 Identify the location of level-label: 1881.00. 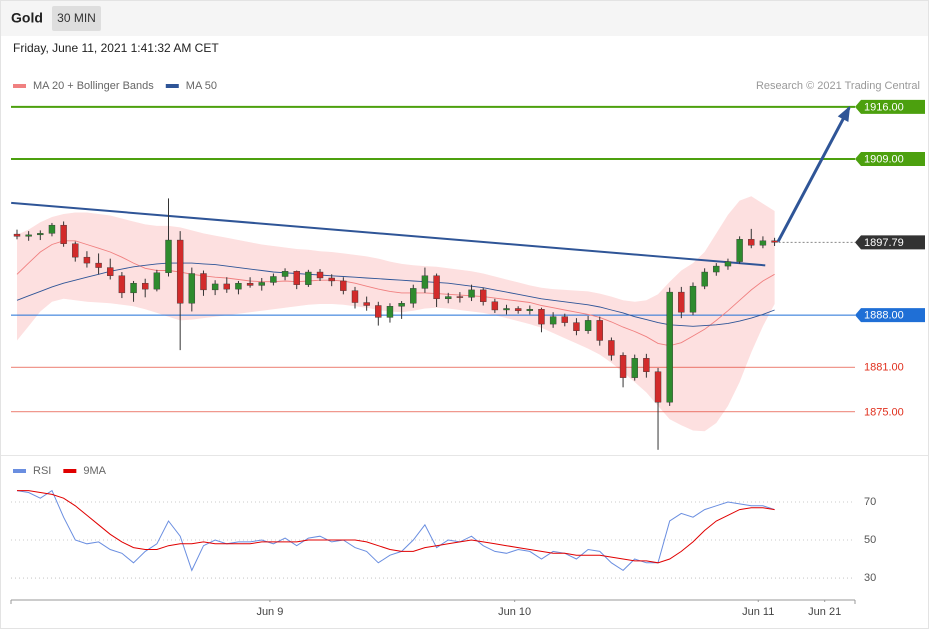
(884, 368).